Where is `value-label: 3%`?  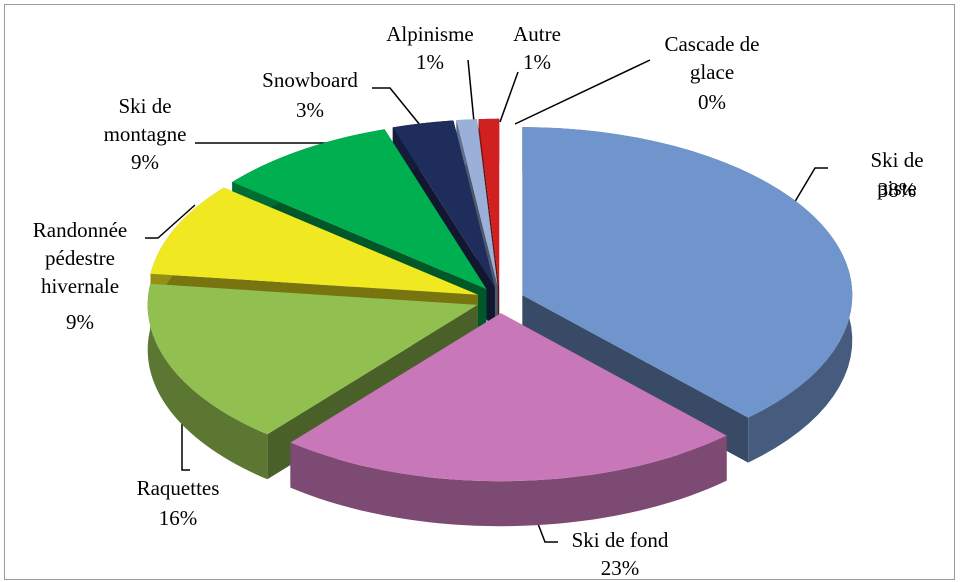 value-label: 3% is located at coordinates (310, 110).